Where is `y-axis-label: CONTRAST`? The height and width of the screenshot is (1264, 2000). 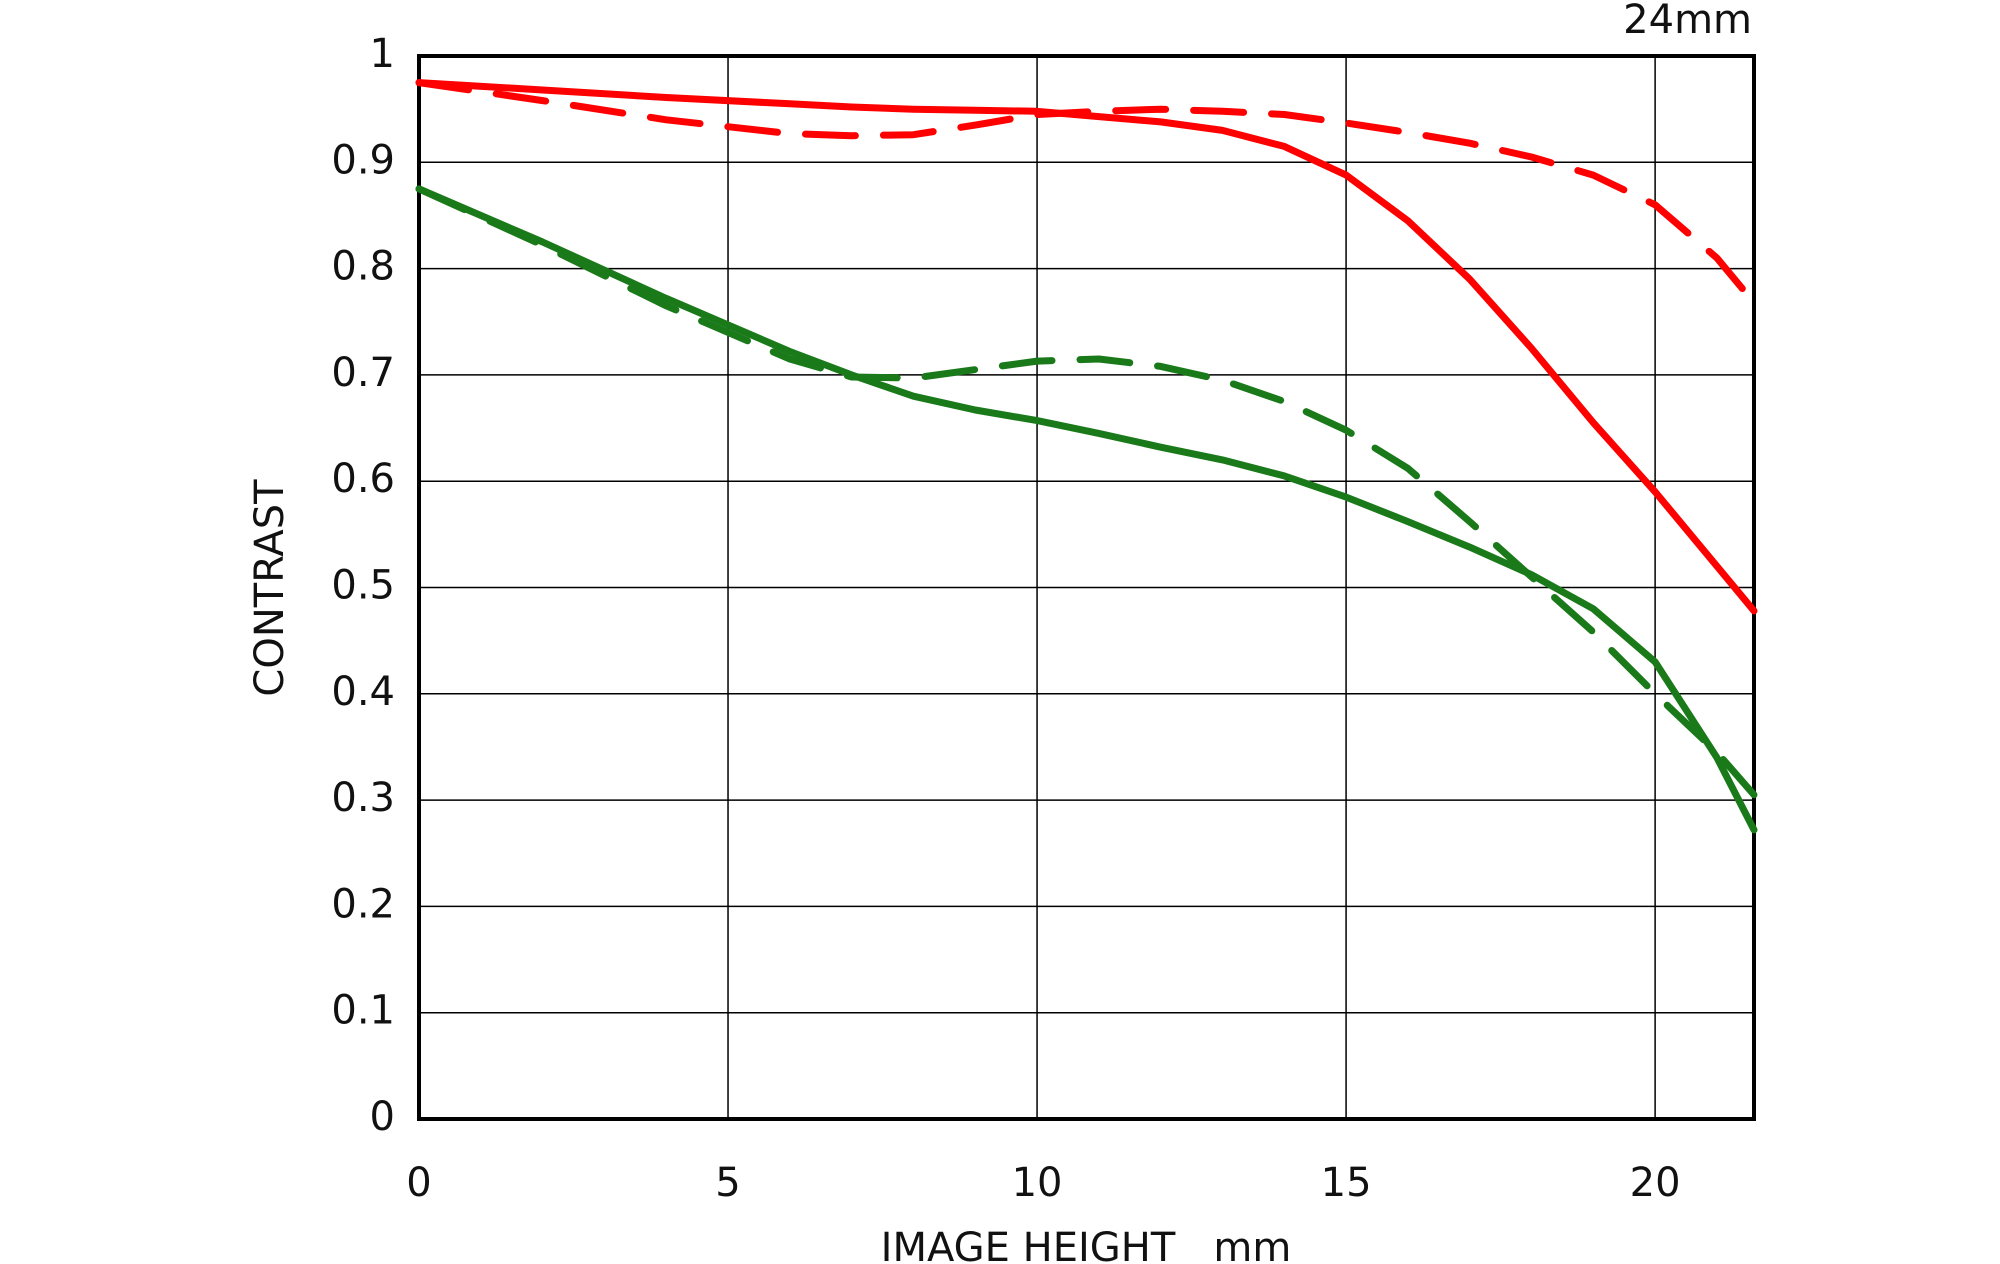
y-axis-label: CONTRAST is located at coordinates (270, 588).